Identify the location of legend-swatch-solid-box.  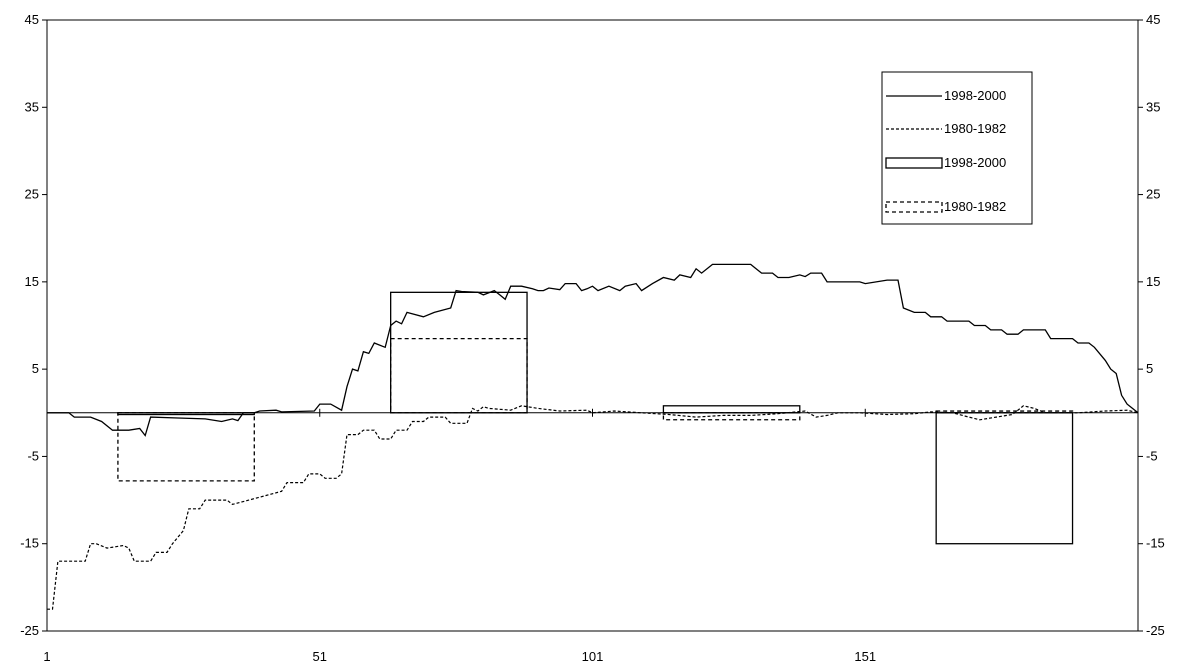
(914, 163).